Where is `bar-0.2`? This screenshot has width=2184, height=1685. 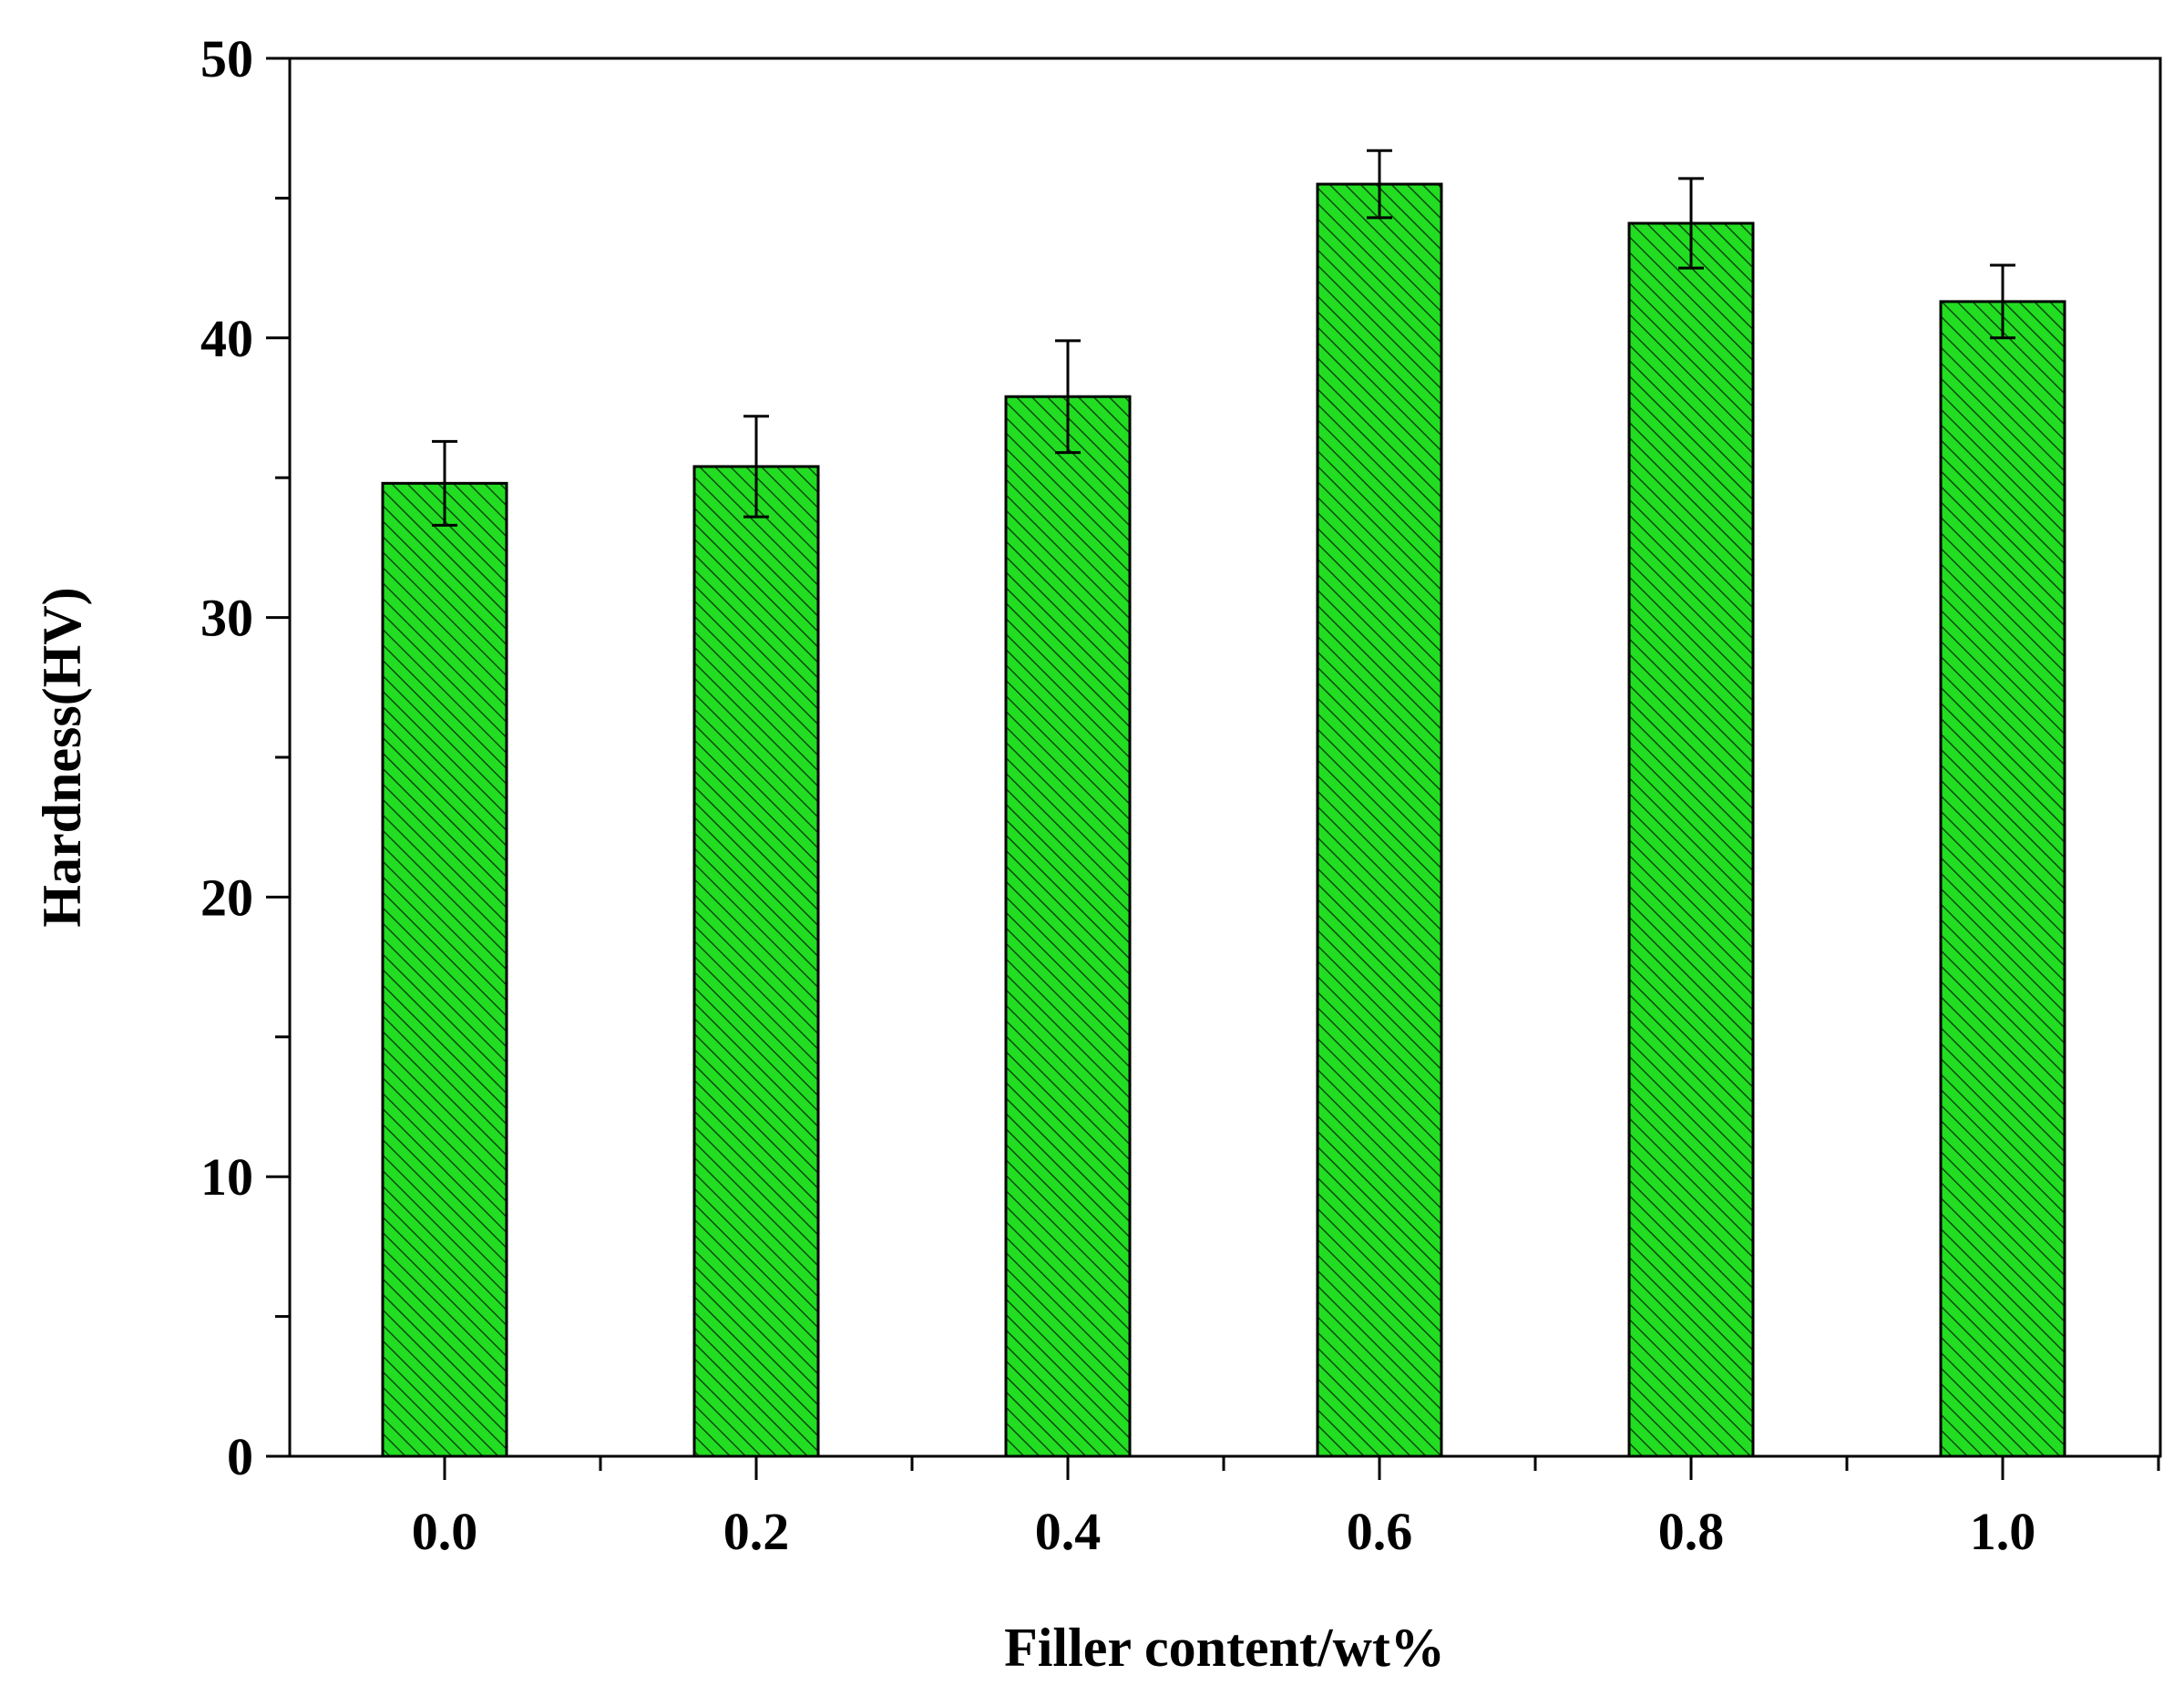 bar-0.2 is located at coordinates (756, 961).